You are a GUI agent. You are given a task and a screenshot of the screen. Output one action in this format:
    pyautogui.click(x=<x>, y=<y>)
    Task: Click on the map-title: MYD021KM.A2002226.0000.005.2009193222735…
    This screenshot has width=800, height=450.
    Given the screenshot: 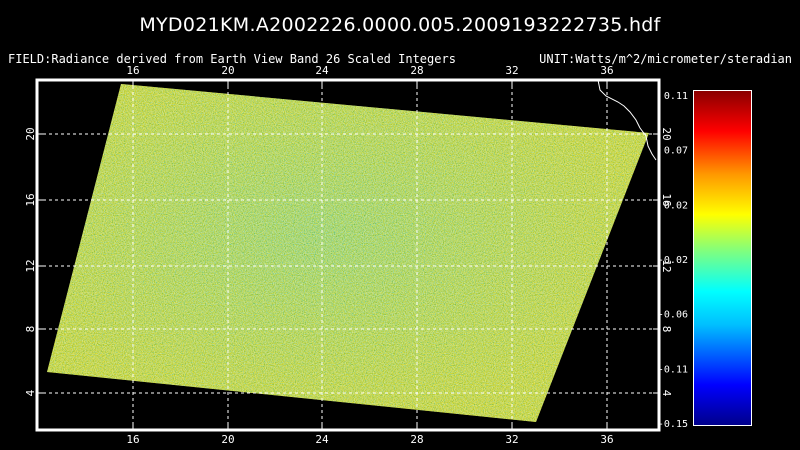 What is the action you would take?
    pyautogui.click(x=400, y=25)
    